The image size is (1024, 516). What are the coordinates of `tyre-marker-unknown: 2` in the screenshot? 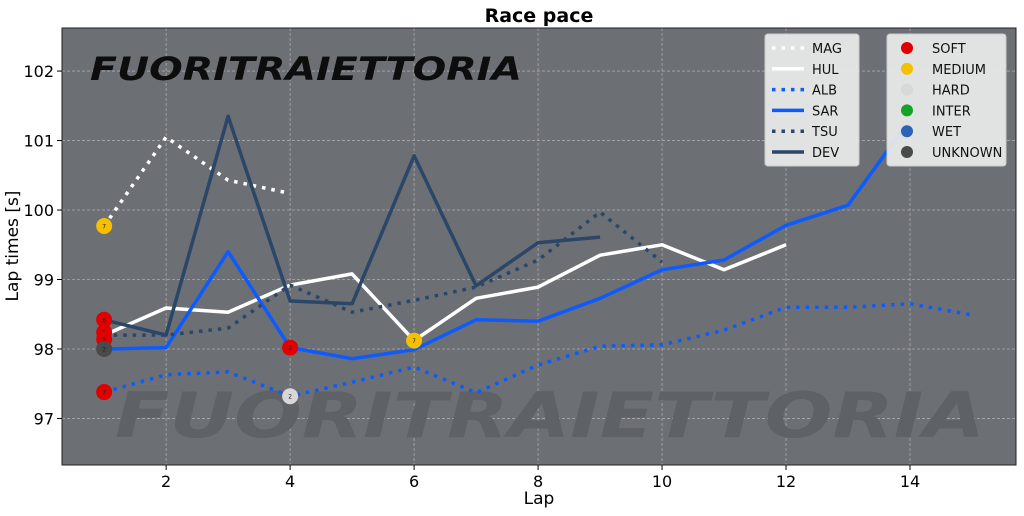 It's located at (104, 348).